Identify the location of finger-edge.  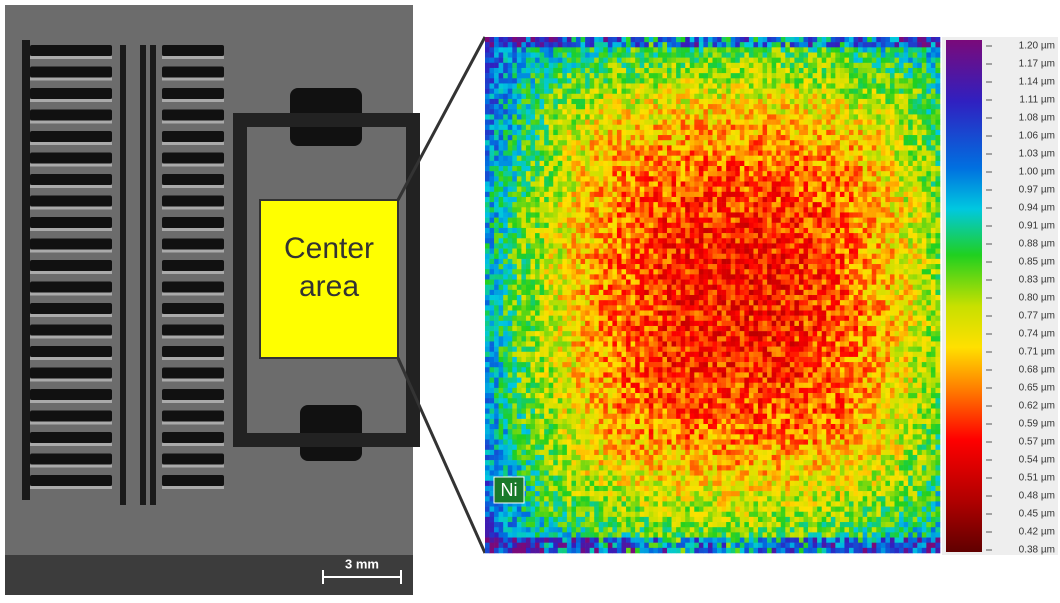
(193, 294).